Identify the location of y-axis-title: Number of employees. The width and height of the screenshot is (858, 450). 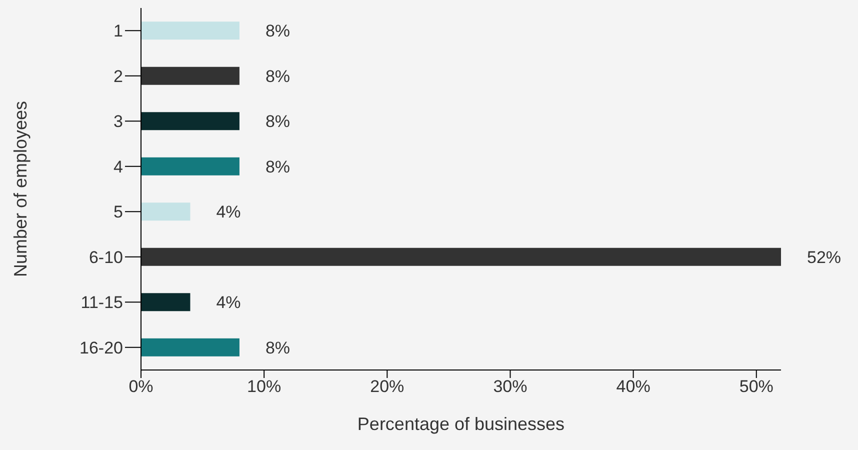
(20, 189).